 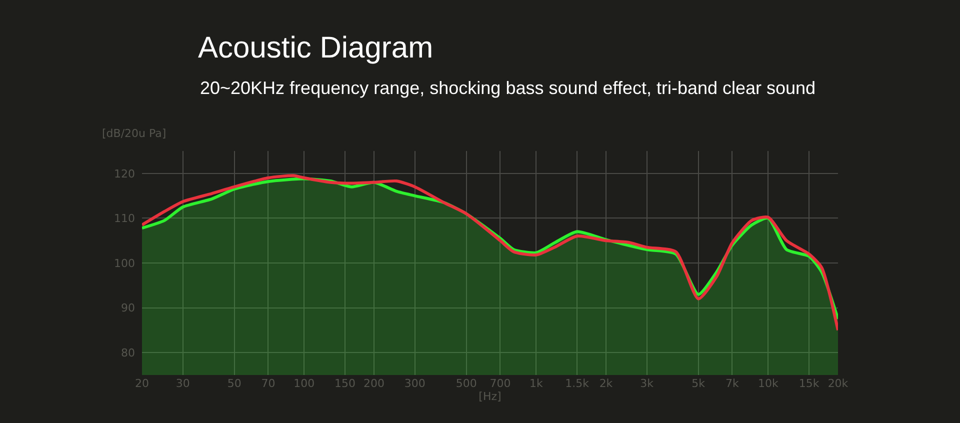 What do you see at coordinates (415, 383) in the screenshot?
I see `x-tick-label: 300` at bounding box center [415, 383].